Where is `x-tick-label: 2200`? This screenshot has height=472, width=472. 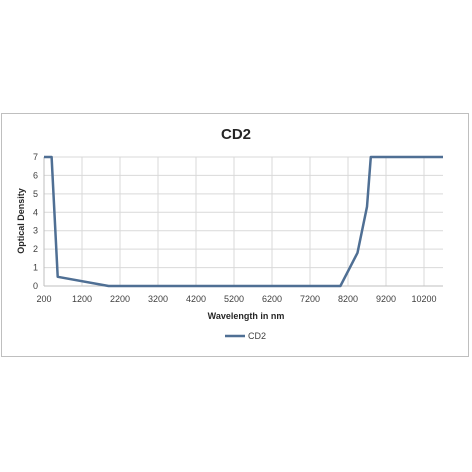
x-tick-label: 2200 is located at coordinates (120, 299).